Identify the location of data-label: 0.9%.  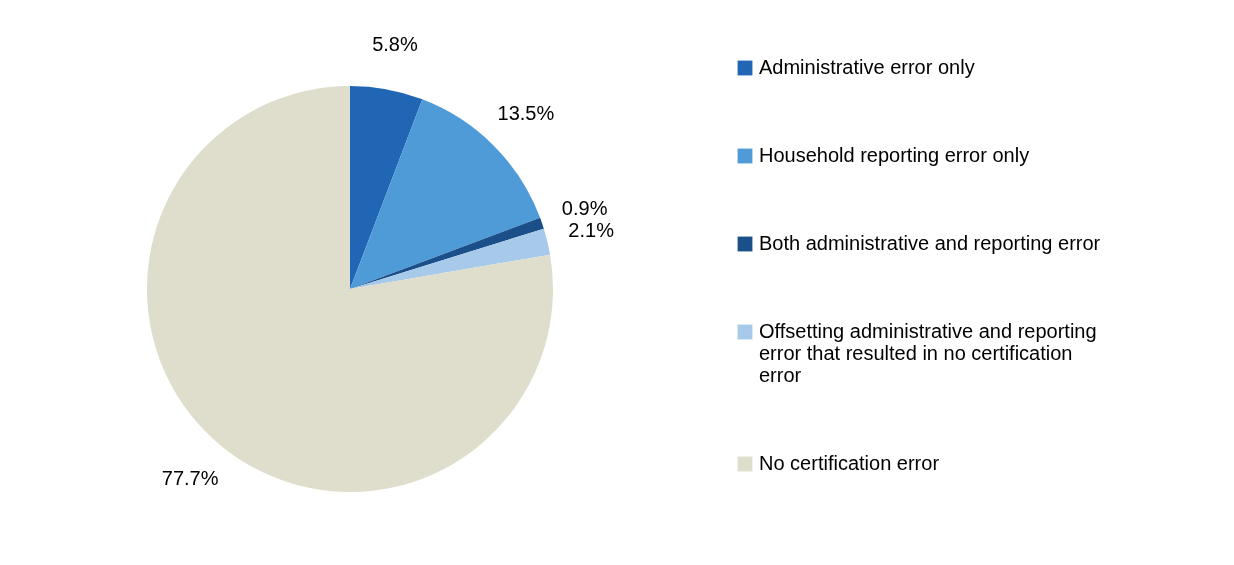
(584, 207).